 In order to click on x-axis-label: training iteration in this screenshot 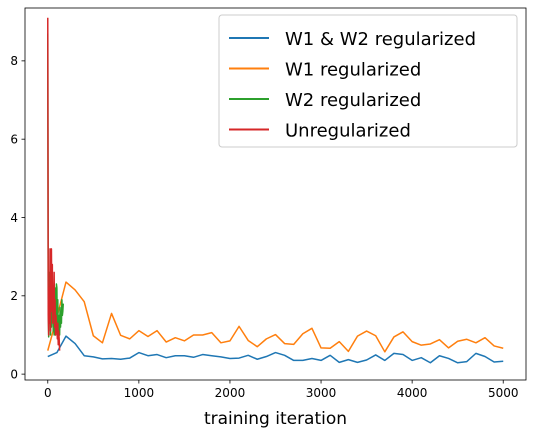, I will do `click(275, 419)`.